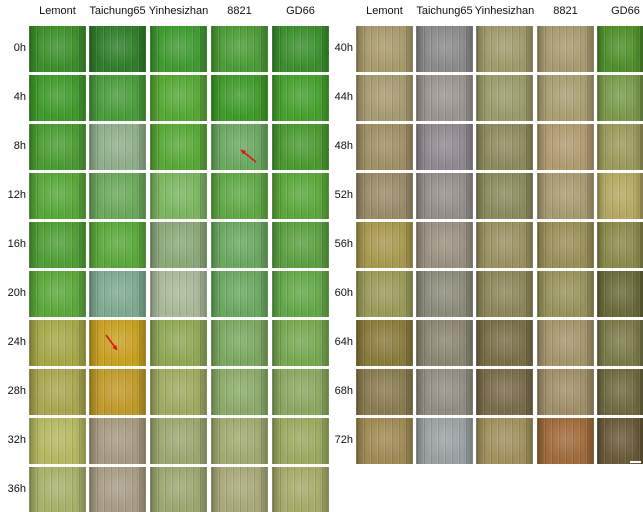 The image size is (643, 512). What do you see at coordinates (343, 440) in the screenshot?
I see `row-label-right-8: 72h` at bounding box center [343, 440].